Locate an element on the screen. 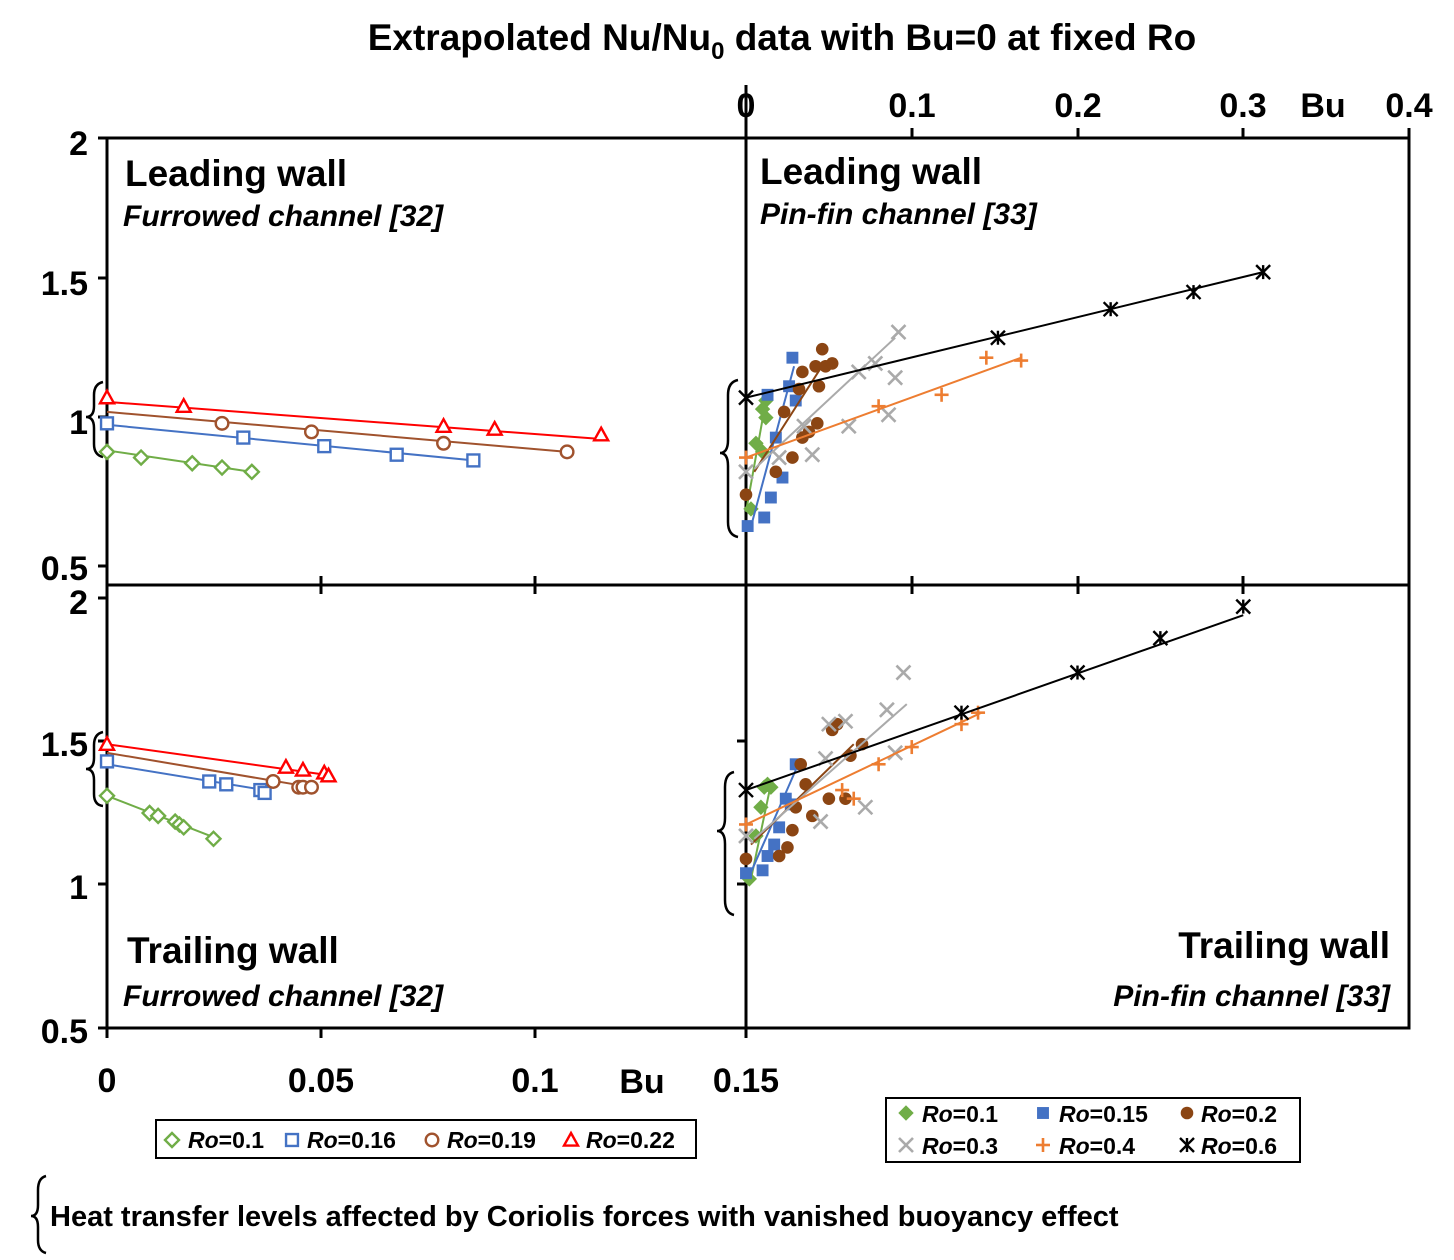 The height and width of the screenshot is (1260, 1454). x-tick-bottom-0: 0 is located at coordinates (107, 1081).